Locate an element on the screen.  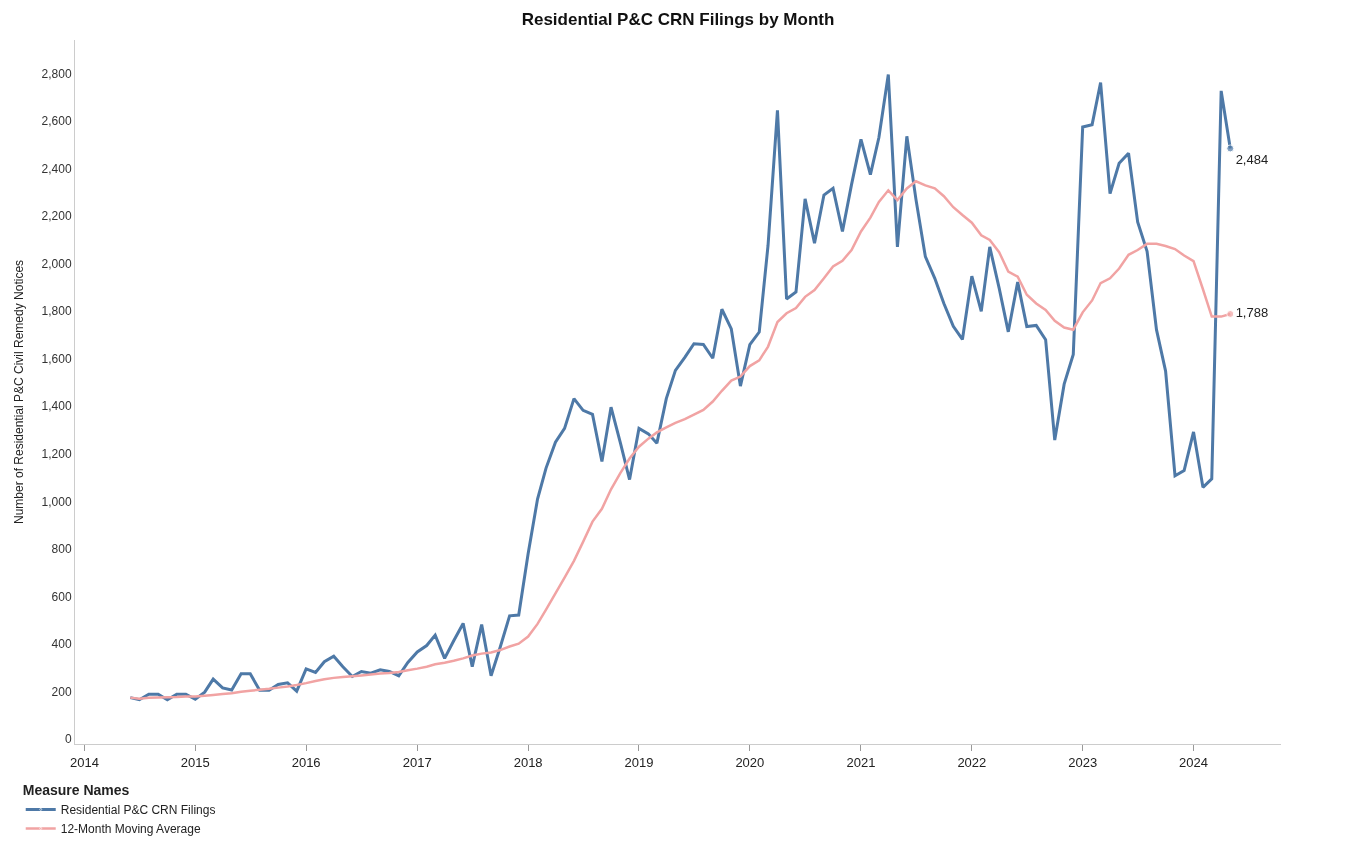
legend-label: Residential P&C CRN Filings is located at coordinates (138, 810).